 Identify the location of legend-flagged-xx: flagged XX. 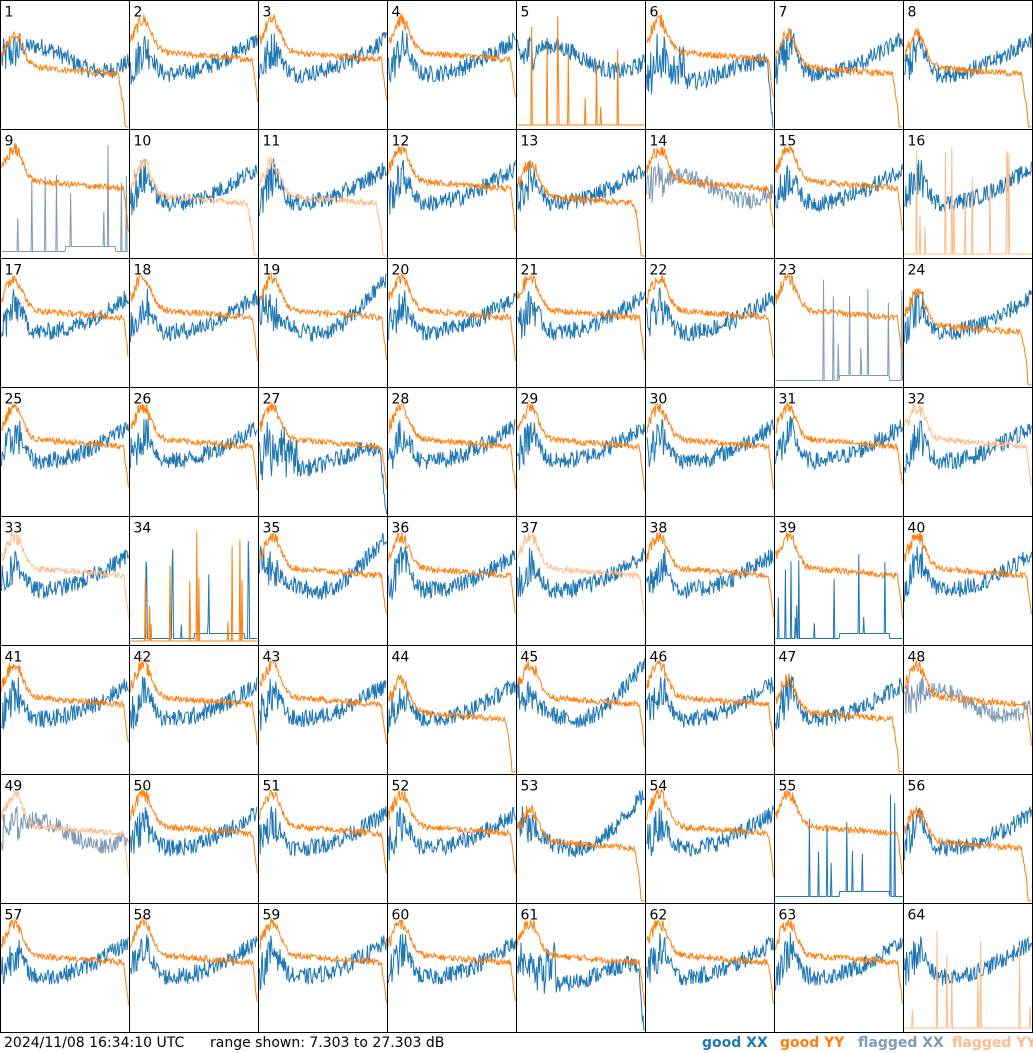
(901, 1043).